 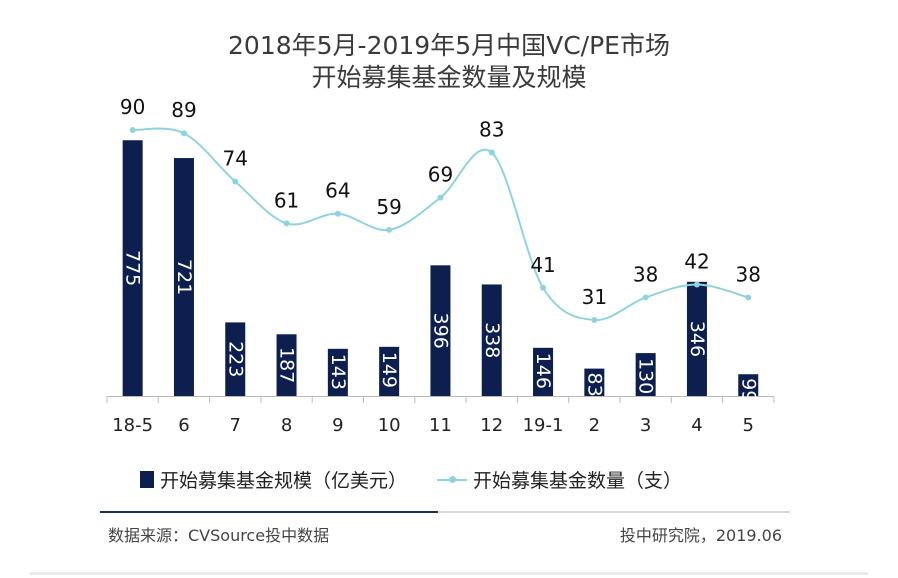 I want to click on chart-title: 2018年5月-2019年5月中国VC/PE市场 开始募集基金数量及规模, so click(x=449, y=62).